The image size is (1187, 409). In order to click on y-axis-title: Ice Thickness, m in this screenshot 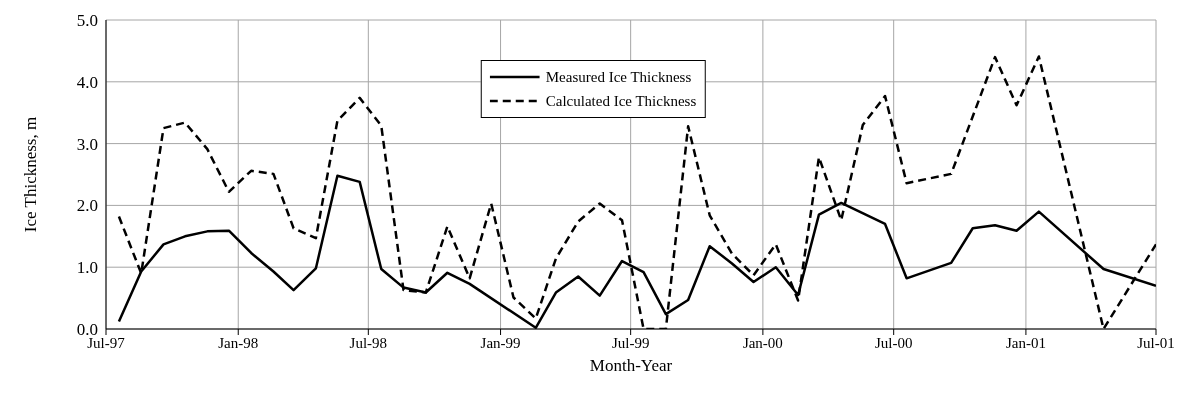, I will do `click(31, 174)`.